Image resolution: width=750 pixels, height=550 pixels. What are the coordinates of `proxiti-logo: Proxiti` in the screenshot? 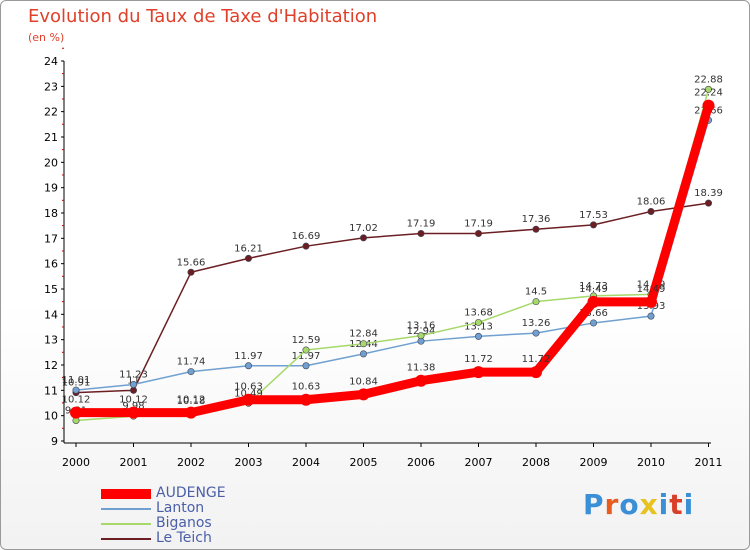 It's located at (638, 504).